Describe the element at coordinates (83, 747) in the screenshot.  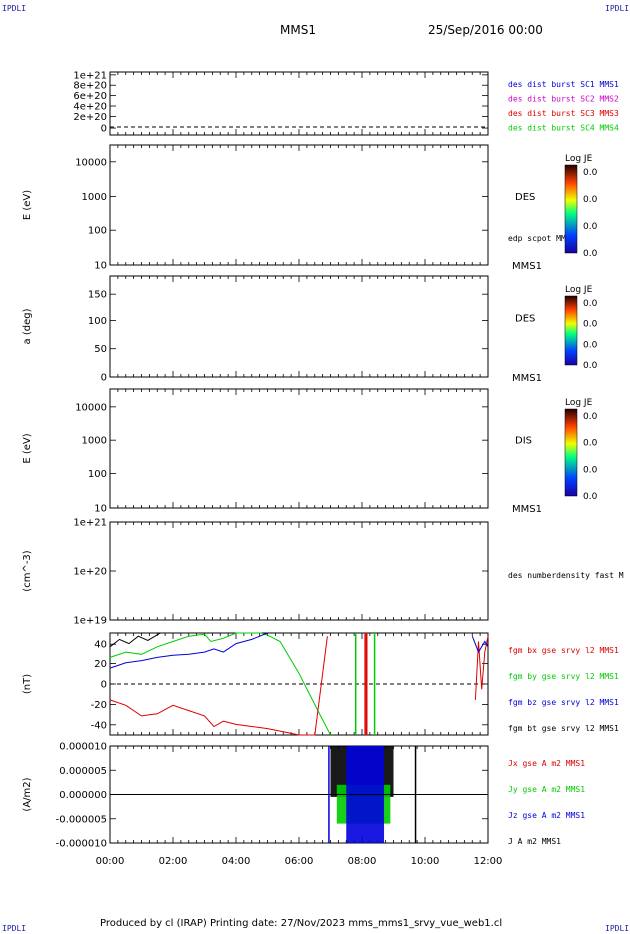
I see `panel-7-ytick-label: 0.000010` at that location.